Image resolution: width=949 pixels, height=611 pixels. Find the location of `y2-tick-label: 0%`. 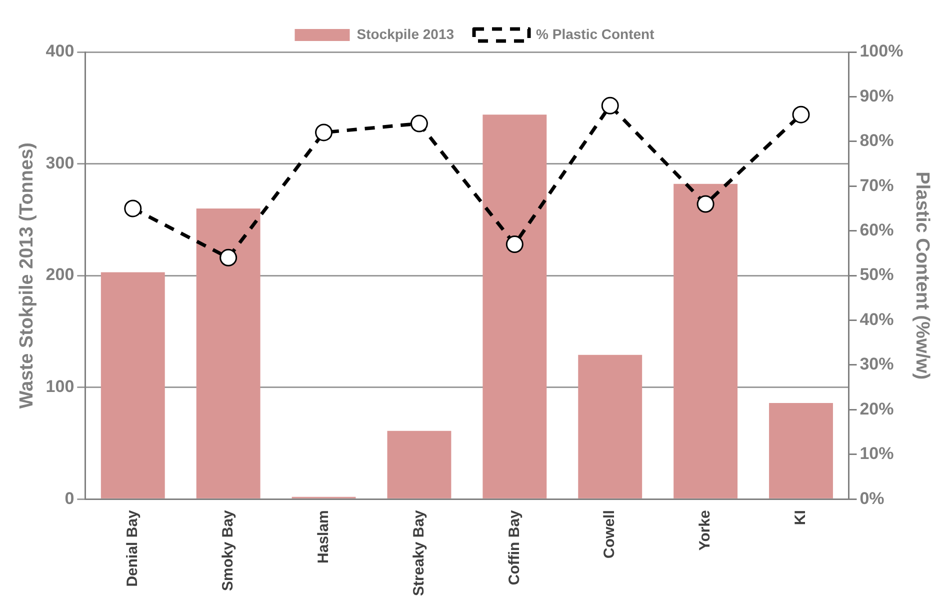

y2-tick-label: 0% is located at coordinates (872, 498).